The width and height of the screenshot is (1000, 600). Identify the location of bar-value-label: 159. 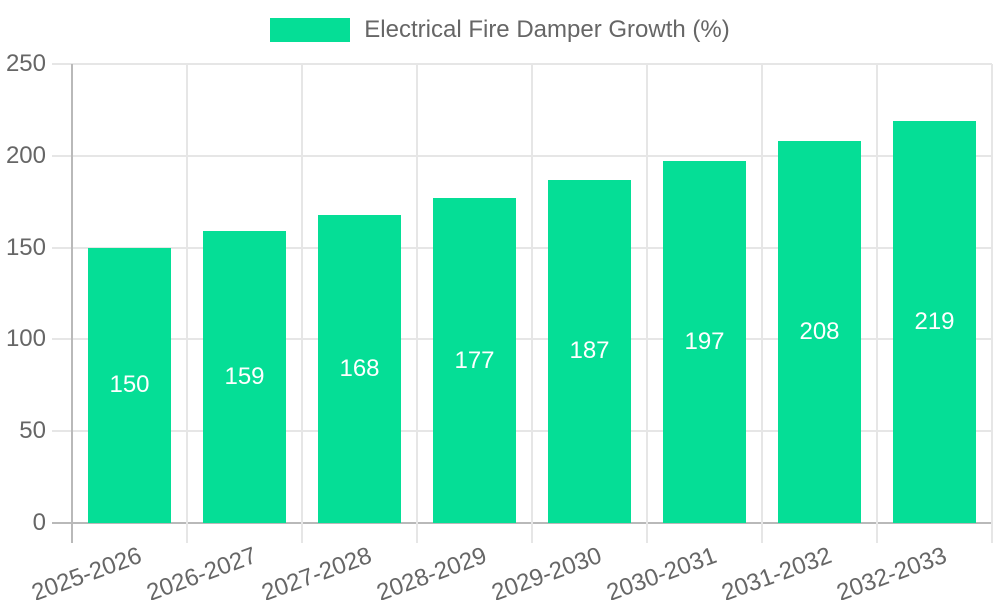
(244, 377).